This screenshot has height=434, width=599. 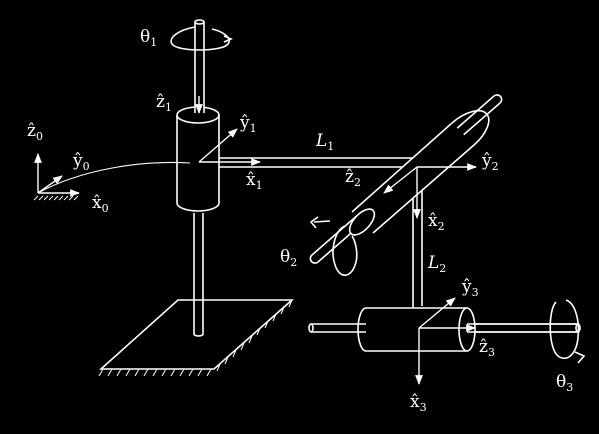 I want to click on base-plate, so click(x=196, y=338).